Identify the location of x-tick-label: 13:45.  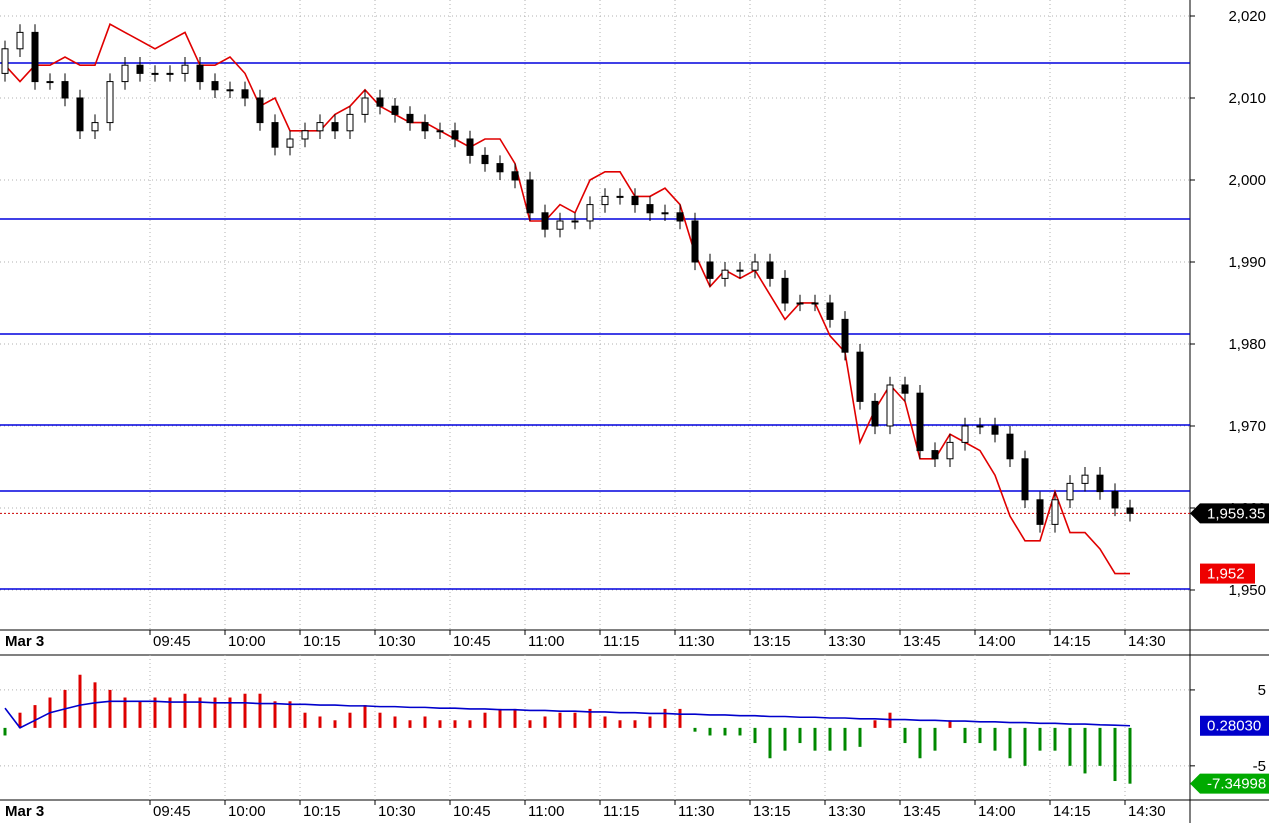
(922, 641).